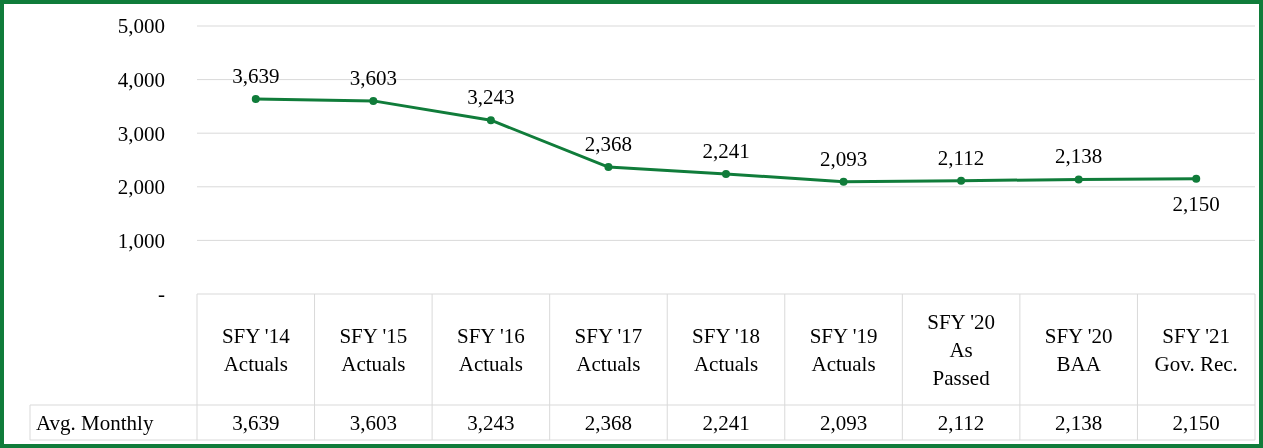 The height and width of the screenshot is (448, 1263). What do you see at coordinates (256, 75) in the screenshot?
I see `text: 3,639` at bounding box center [256, 75].